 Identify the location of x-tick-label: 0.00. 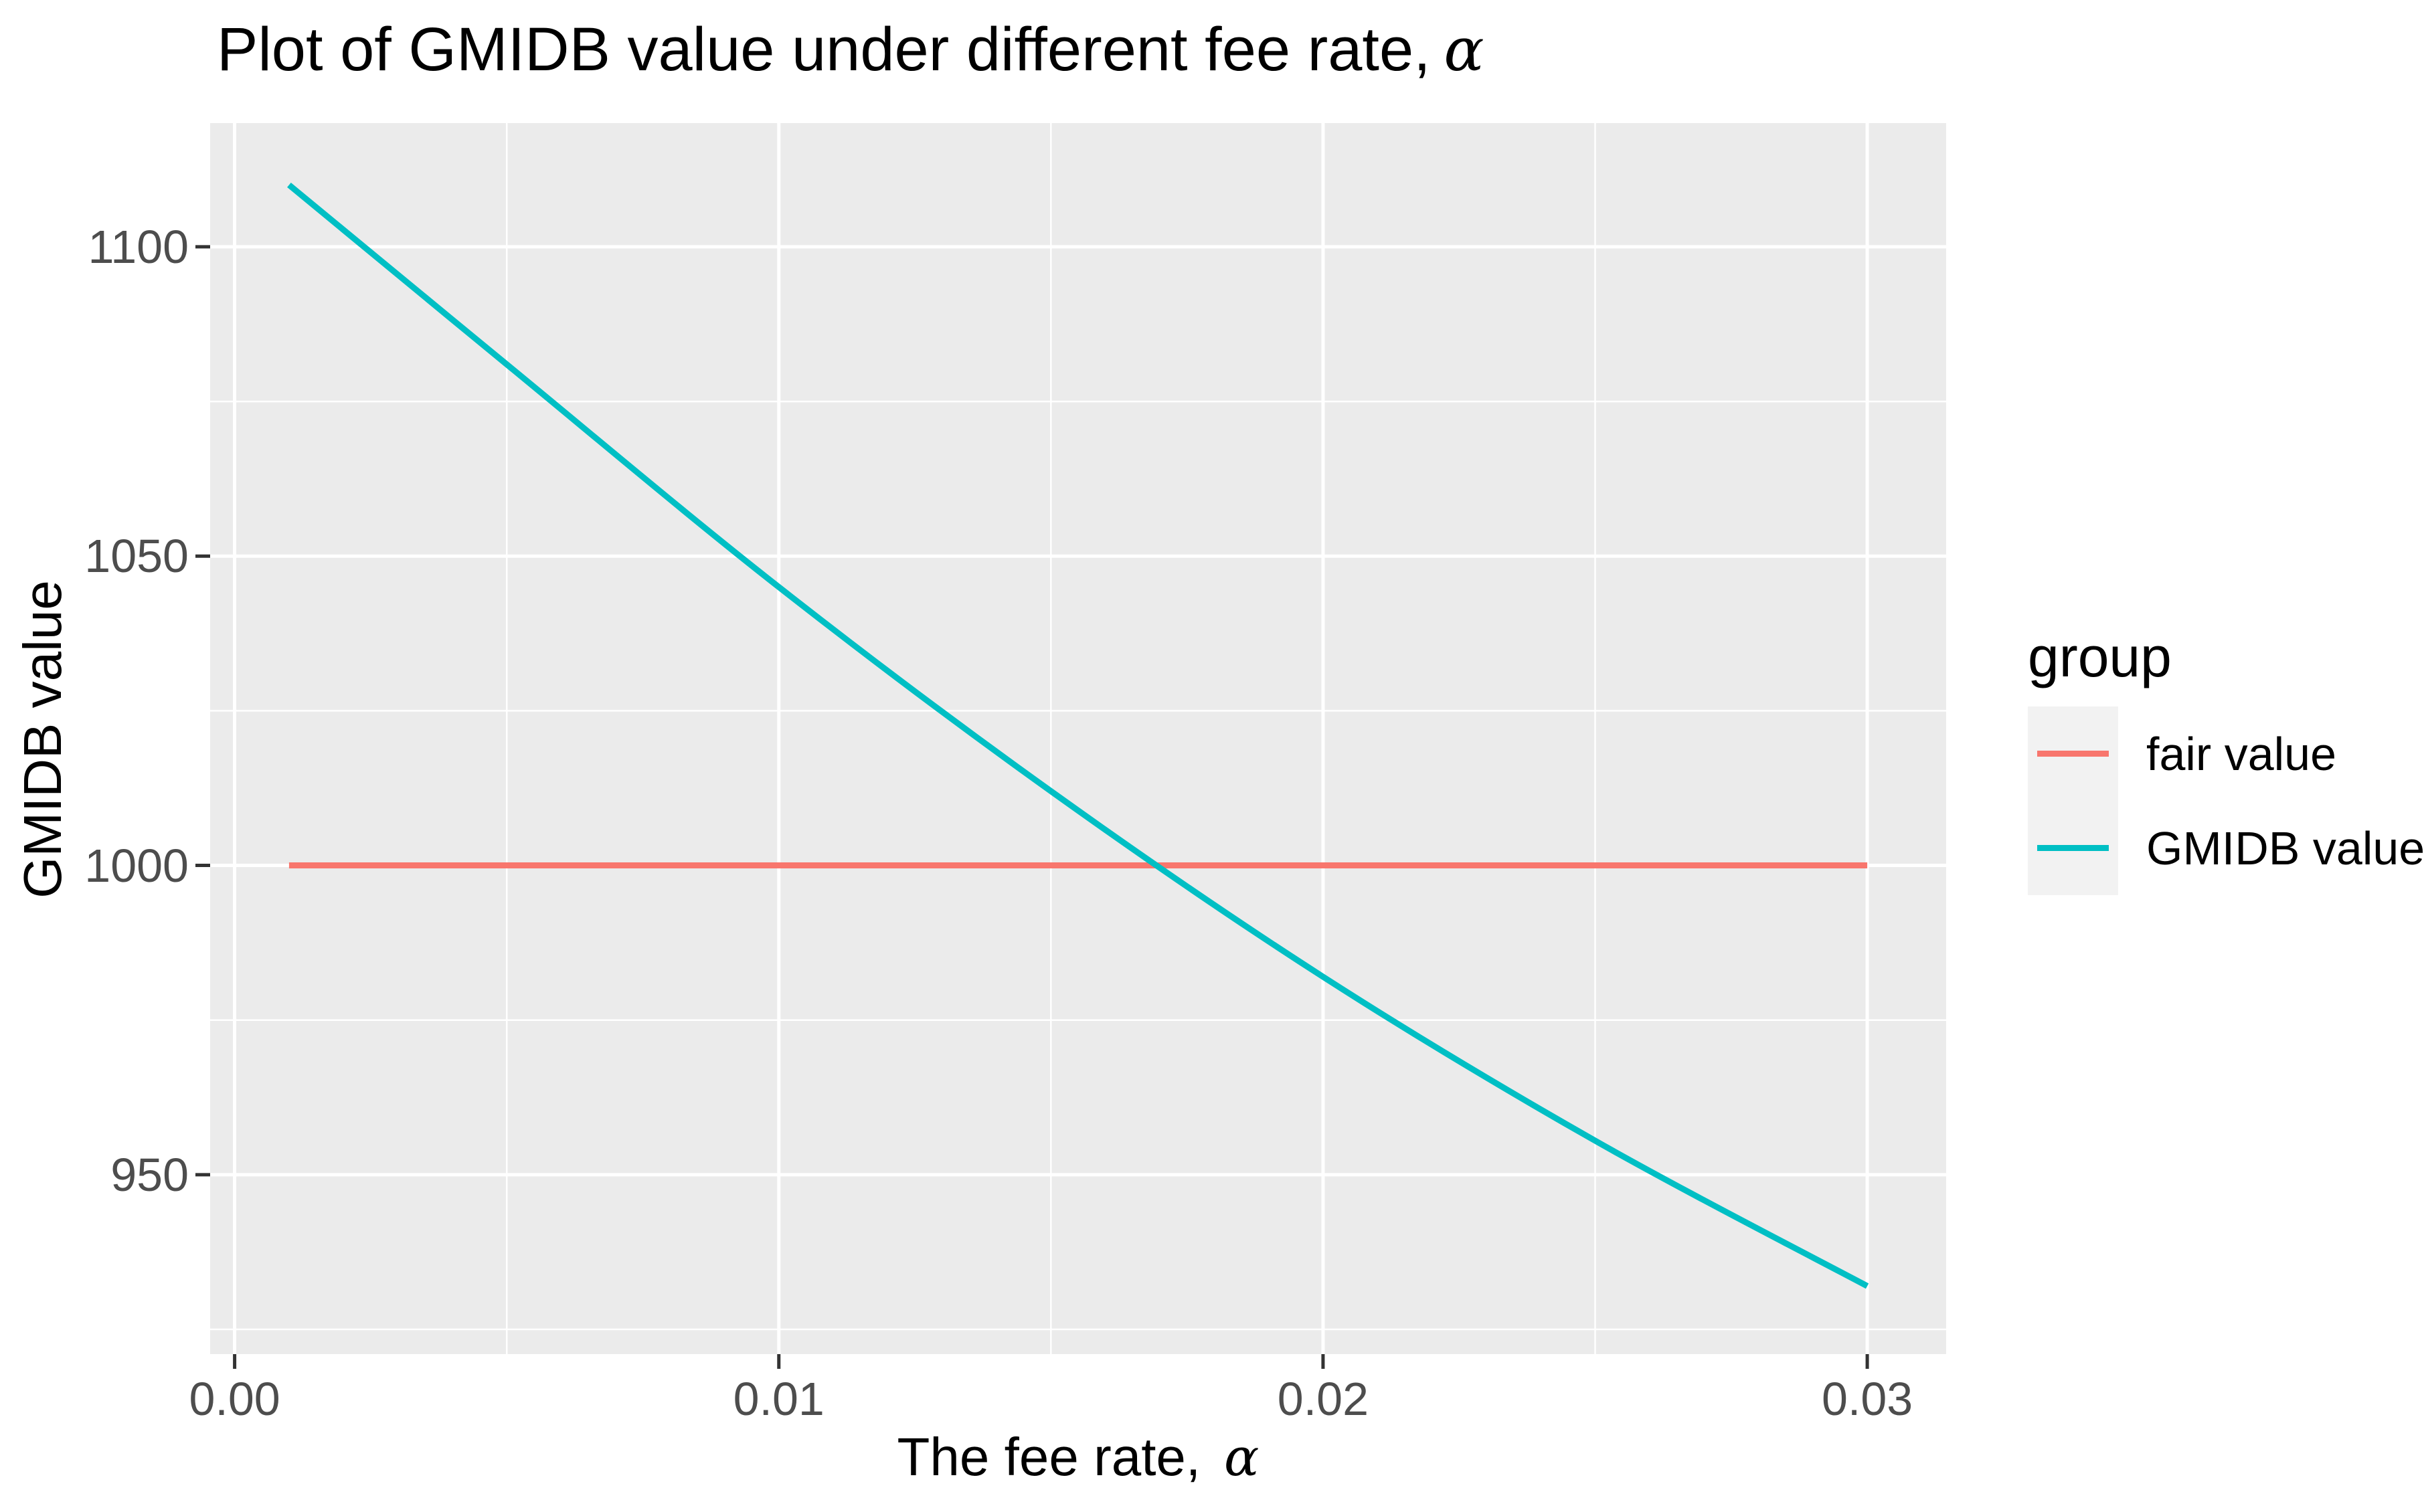
(235, 1399).